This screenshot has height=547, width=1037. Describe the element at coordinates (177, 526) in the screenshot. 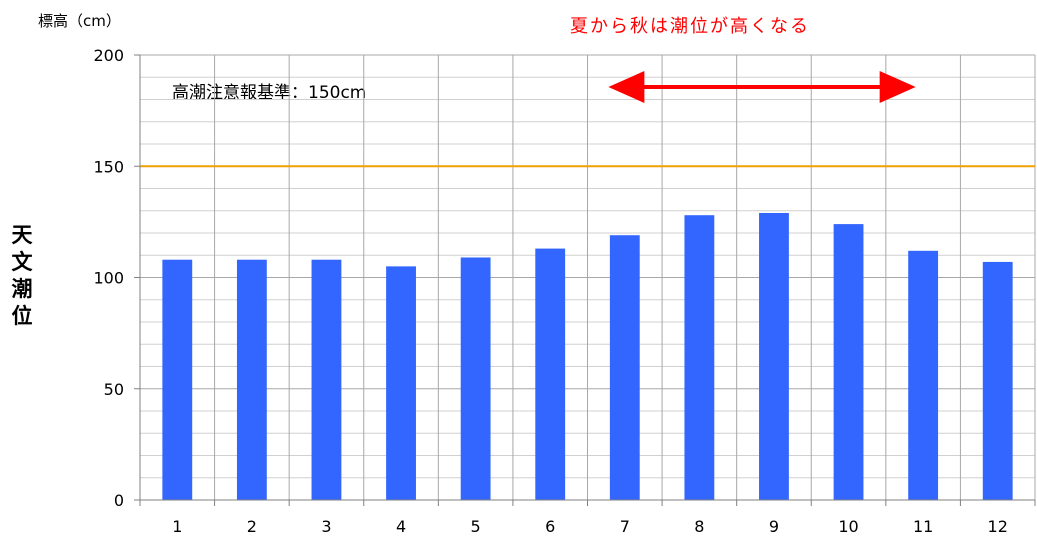

I see `x-tick-label: 1` at that location.